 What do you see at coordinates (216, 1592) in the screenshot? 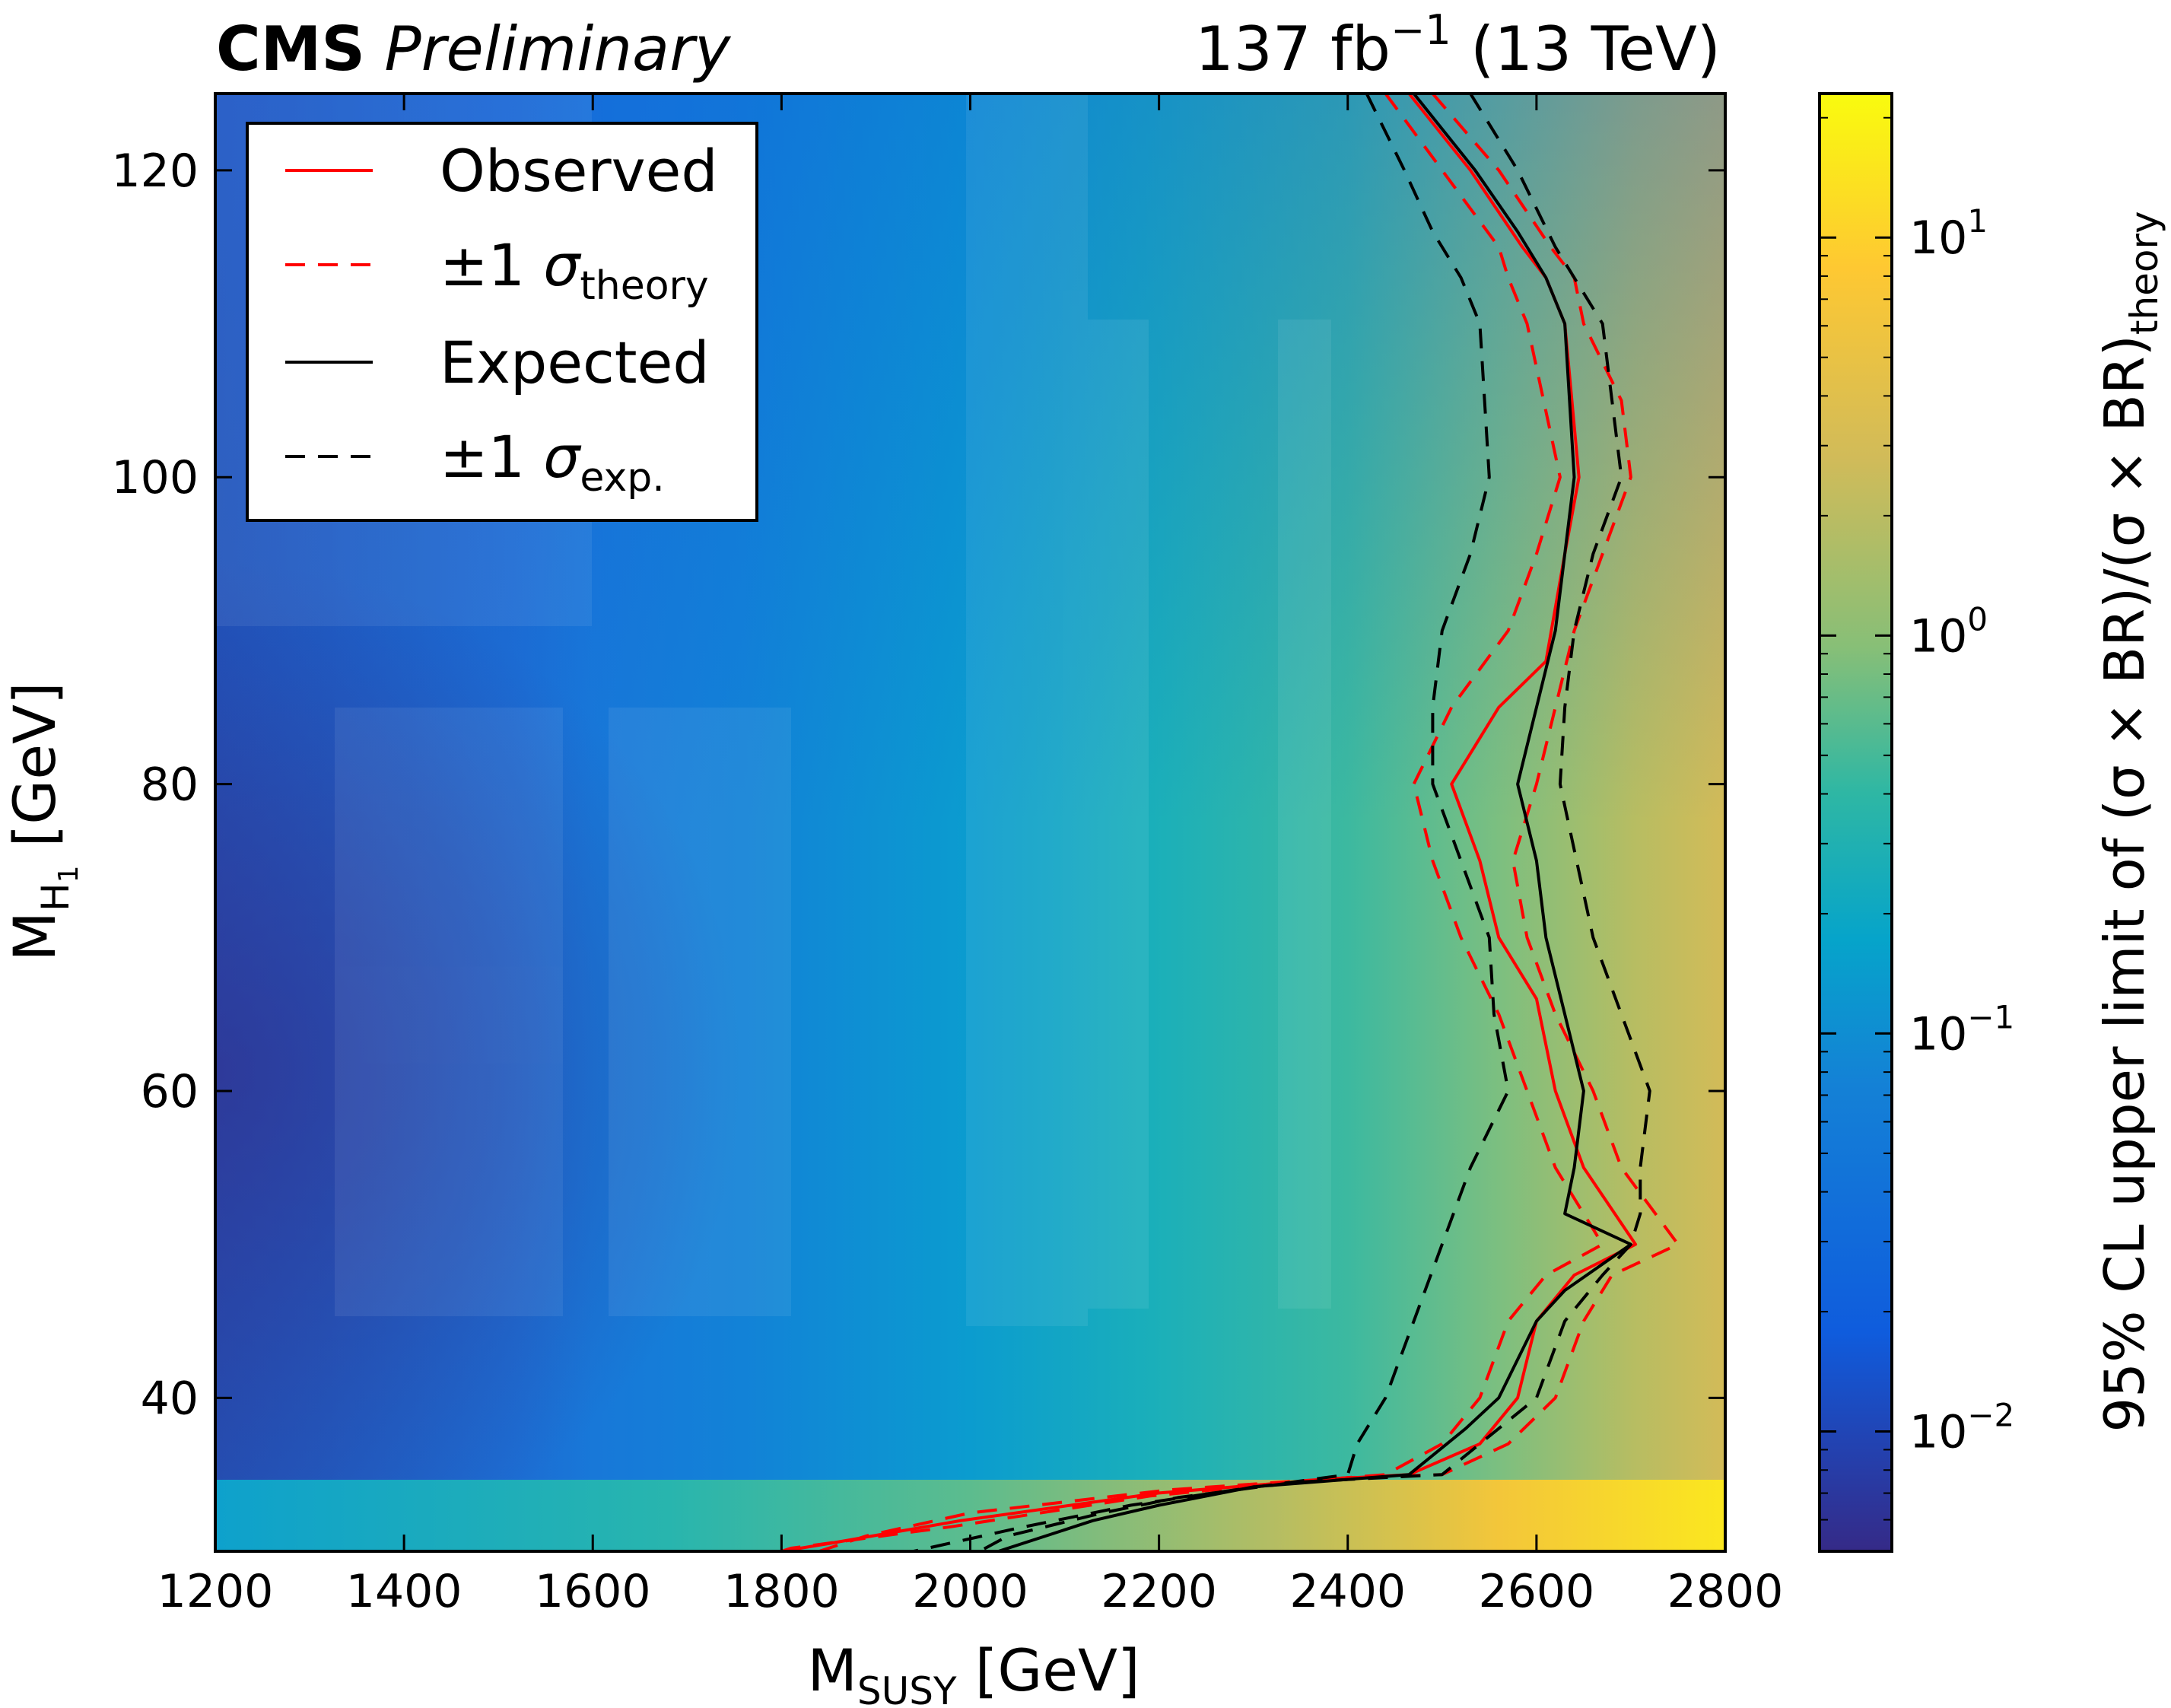
I see `x-tick-label: 1200` at bounding box center [216, 1592].